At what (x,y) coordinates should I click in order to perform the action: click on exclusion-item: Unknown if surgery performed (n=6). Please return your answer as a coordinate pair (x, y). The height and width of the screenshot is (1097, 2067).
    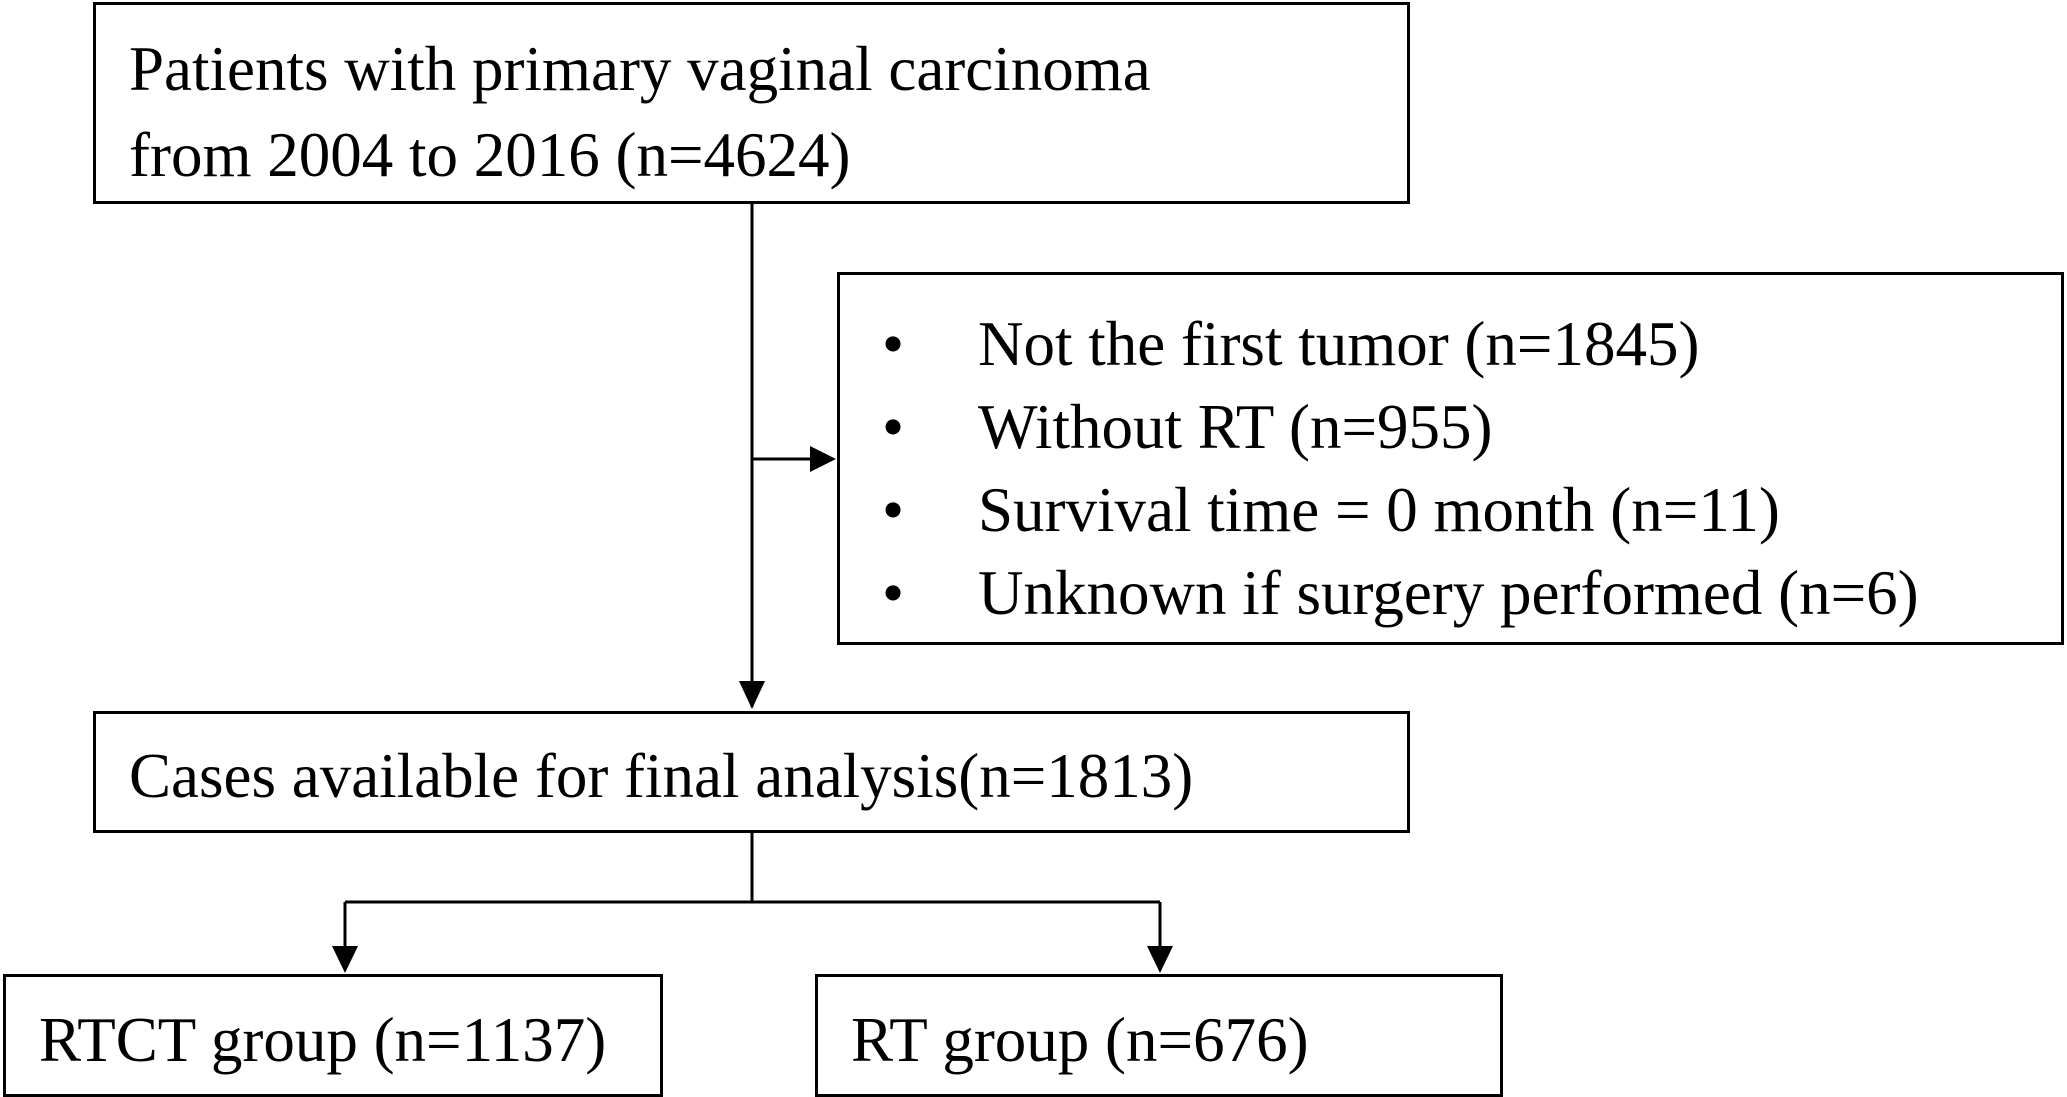
    Looking at the image, I should click on (1448, 593).